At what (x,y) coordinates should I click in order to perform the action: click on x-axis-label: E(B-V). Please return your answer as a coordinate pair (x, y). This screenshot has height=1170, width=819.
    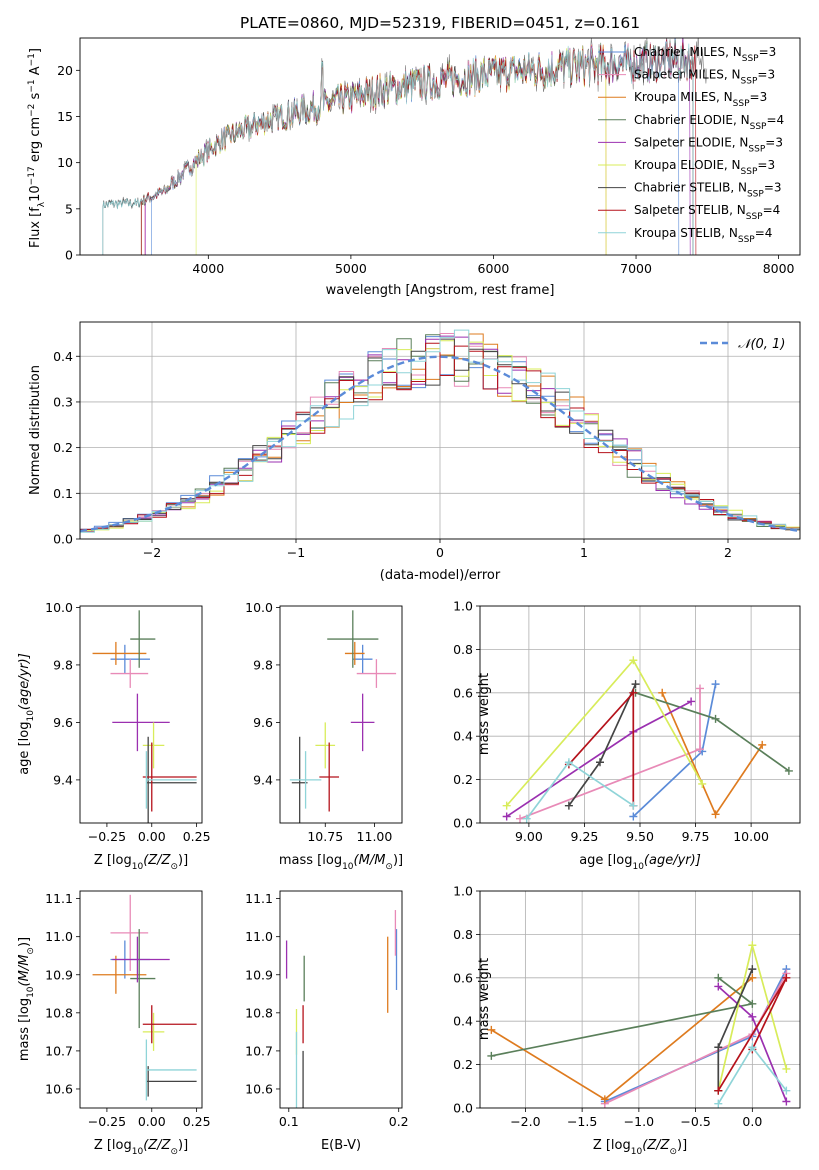
    Looking at the image, I should click on (341, 1145).